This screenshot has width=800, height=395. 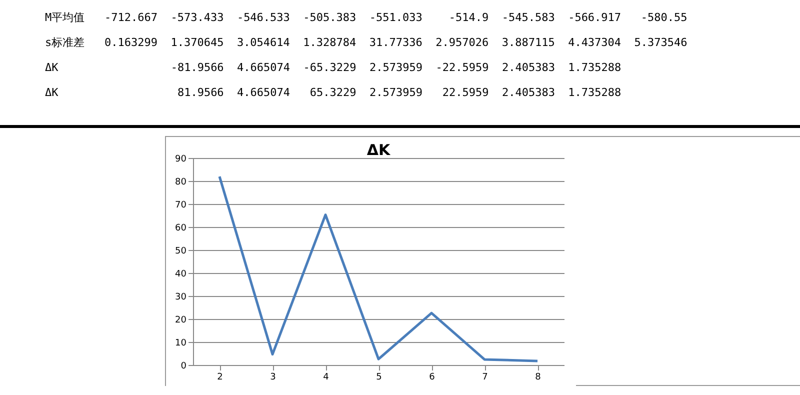 I want to click on y-tick-label: 20, so click(x=181, y=321).